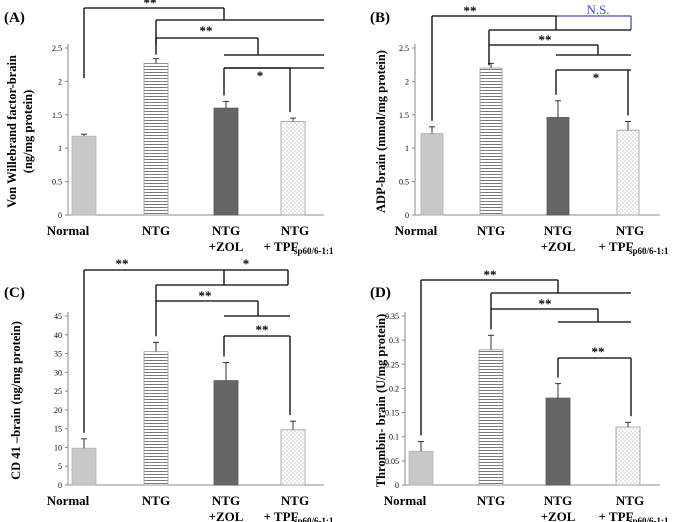 This screenshot has height=522, width=685. I want to click on y-tick-label: 45, so click(58, 316).